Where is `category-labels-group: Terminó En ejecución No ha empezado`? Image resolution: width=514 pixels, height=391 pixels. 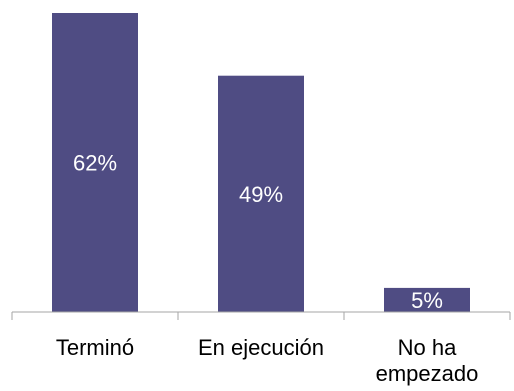 category-labels-group: Terminó En ejecución No ha empezado is located at coordinates (267, 360).